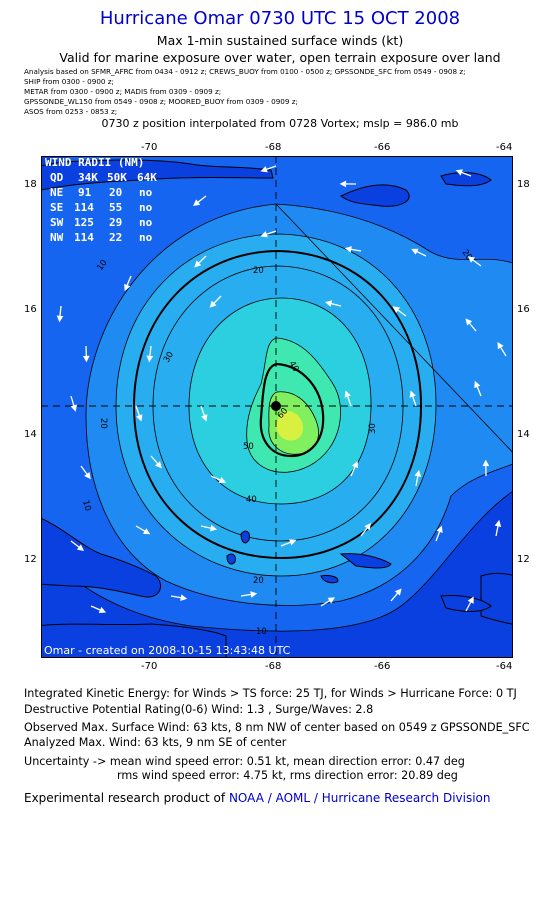 The height and width of the screenshot is (915, 560). What do you see at coordinates (523, 184) in the screenshot?
I see `lat-tick-right-18: 18` at bounding box center [523, 184].